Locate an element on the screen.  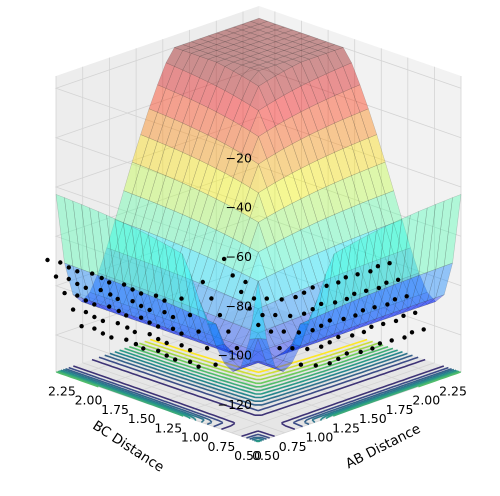
x-tick-label: 2.25 is located at coordinates (453, 391).